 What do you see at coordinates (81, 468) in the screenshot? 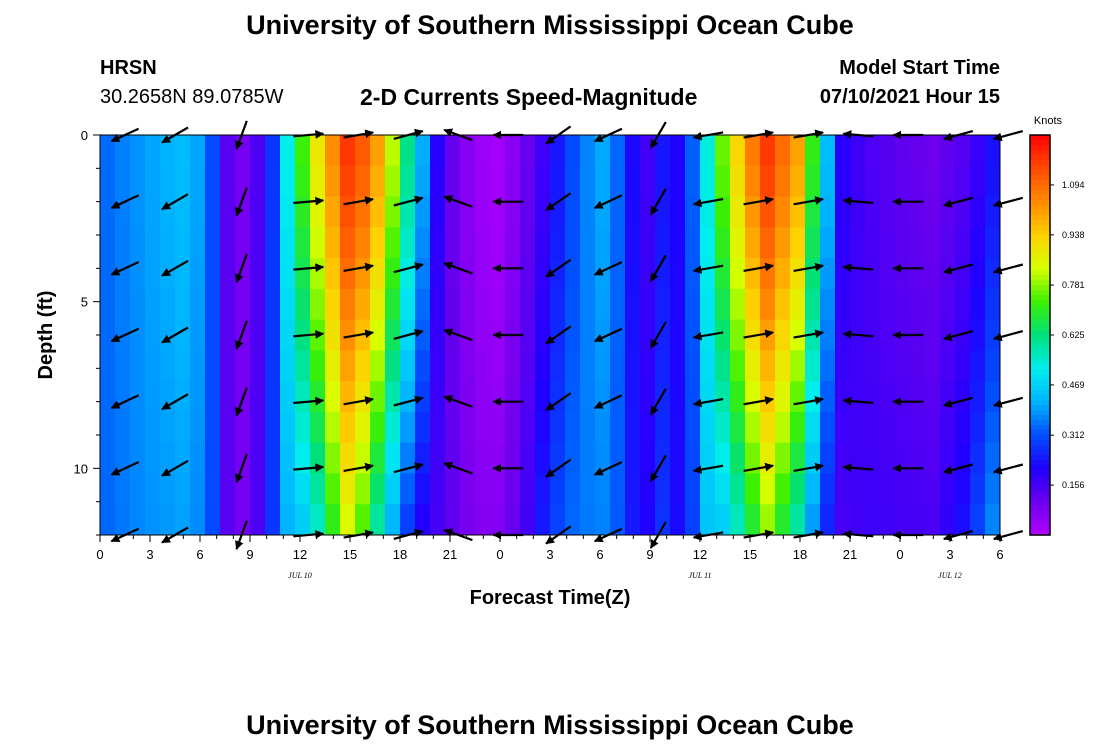
I see `y-tick-label: 10` at bounding box center [81, 468].